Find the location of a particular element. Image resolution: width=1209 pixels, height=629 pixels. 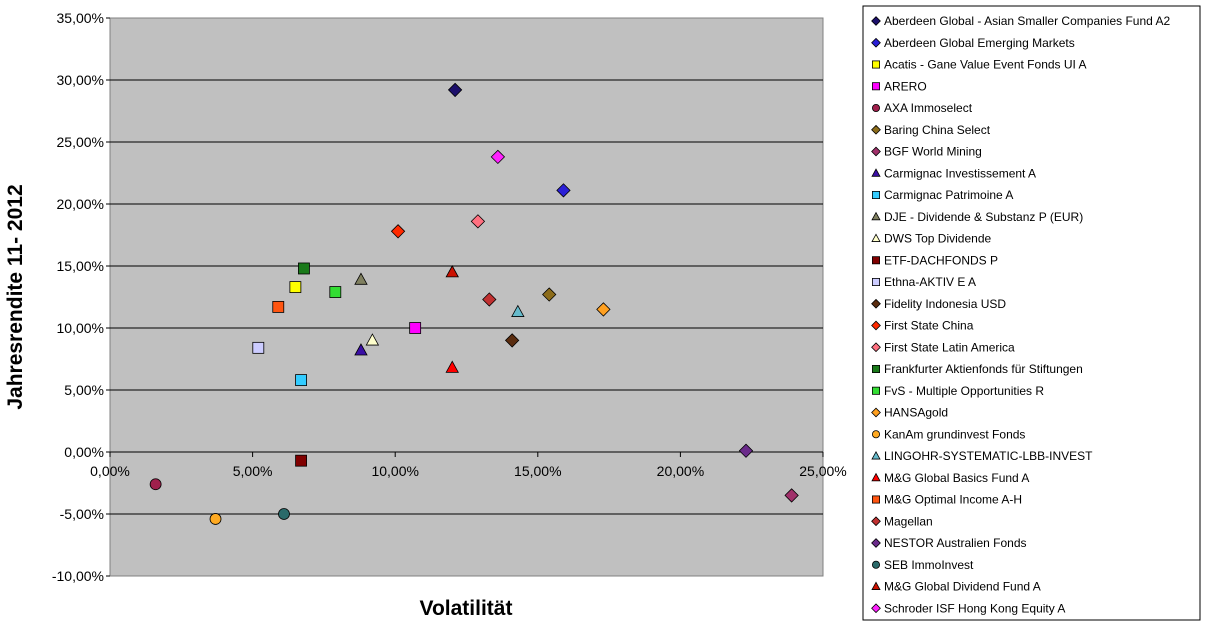

legend-entry-label: Carmignac Investissement A is located at coordinates (960, 173).